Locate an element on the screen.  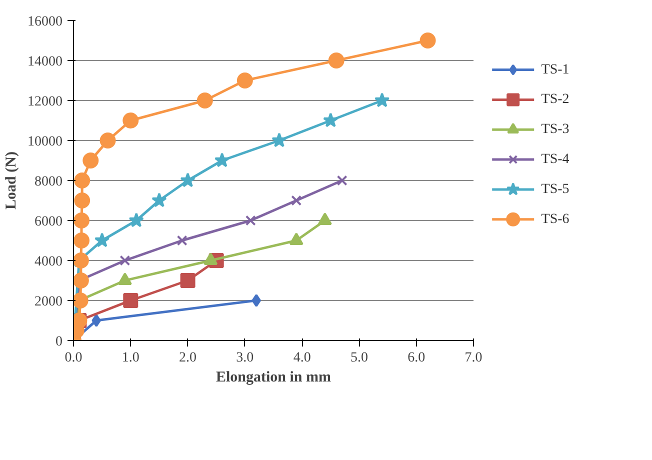
y-tick-label: 12000 is located at coordinates (45, 102).